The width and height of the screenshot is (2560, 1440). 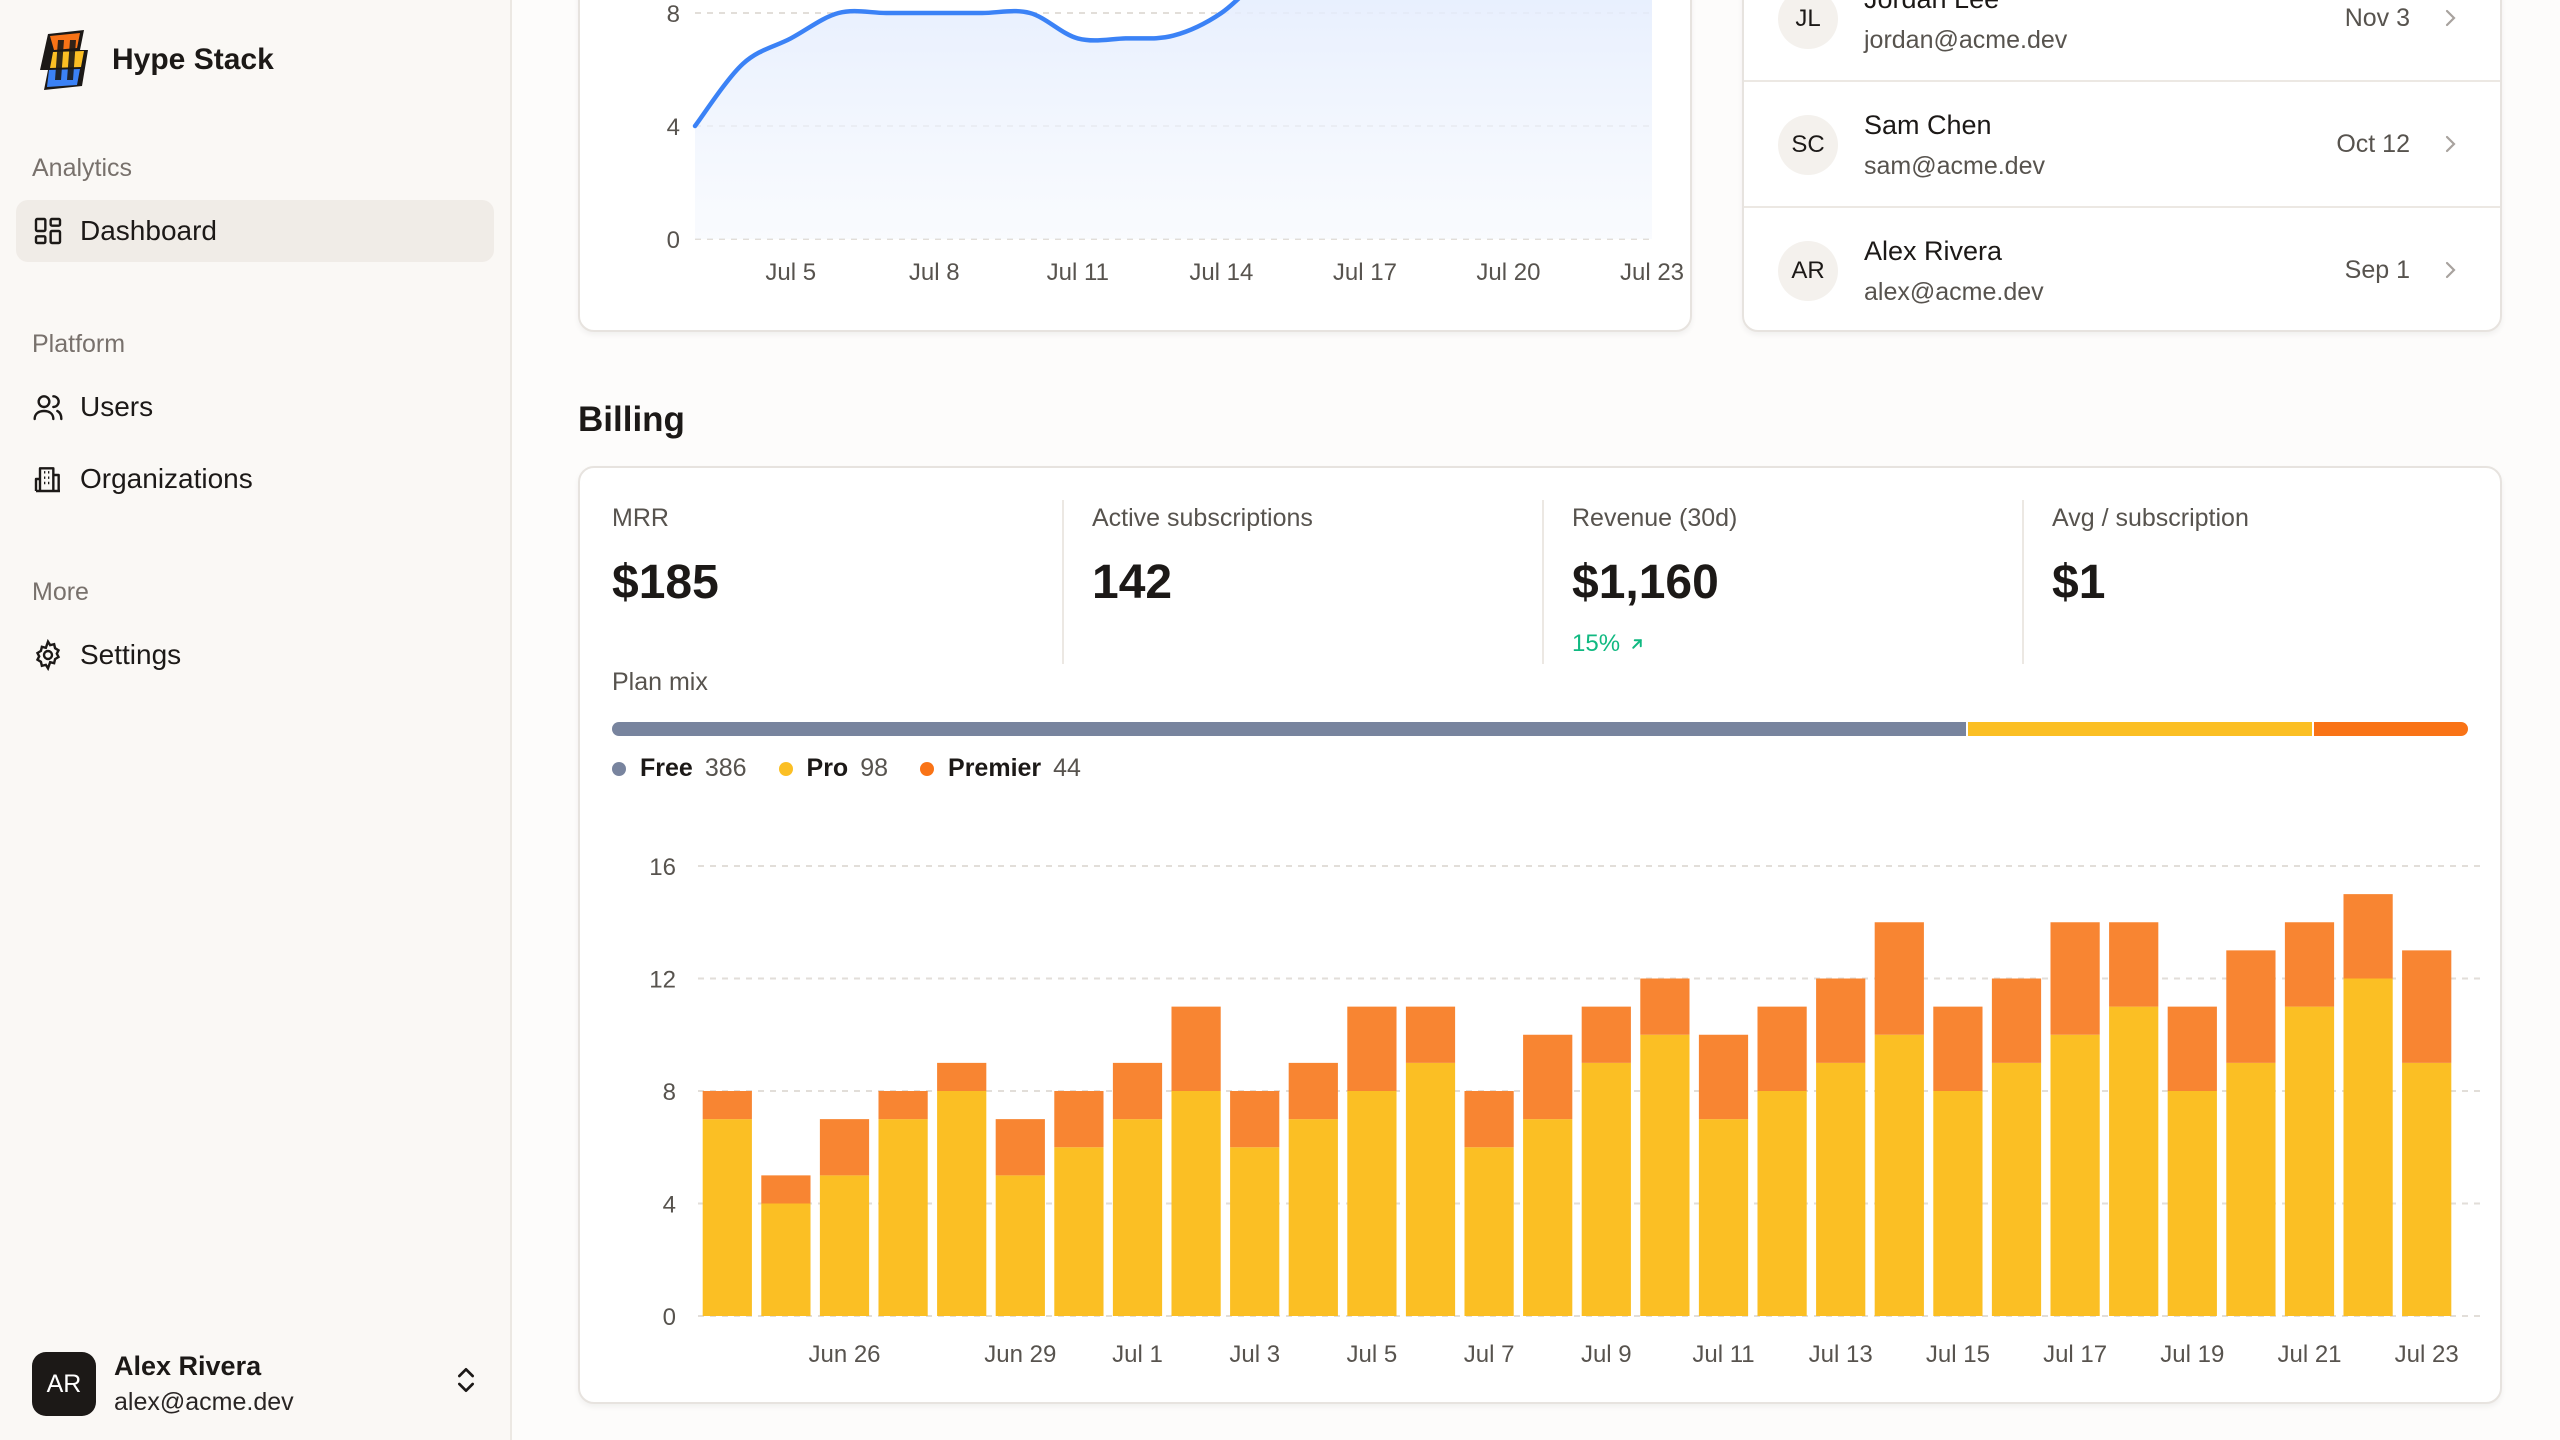 I want to click on arrow-up-right-icon, so click(x=1637, y=644).